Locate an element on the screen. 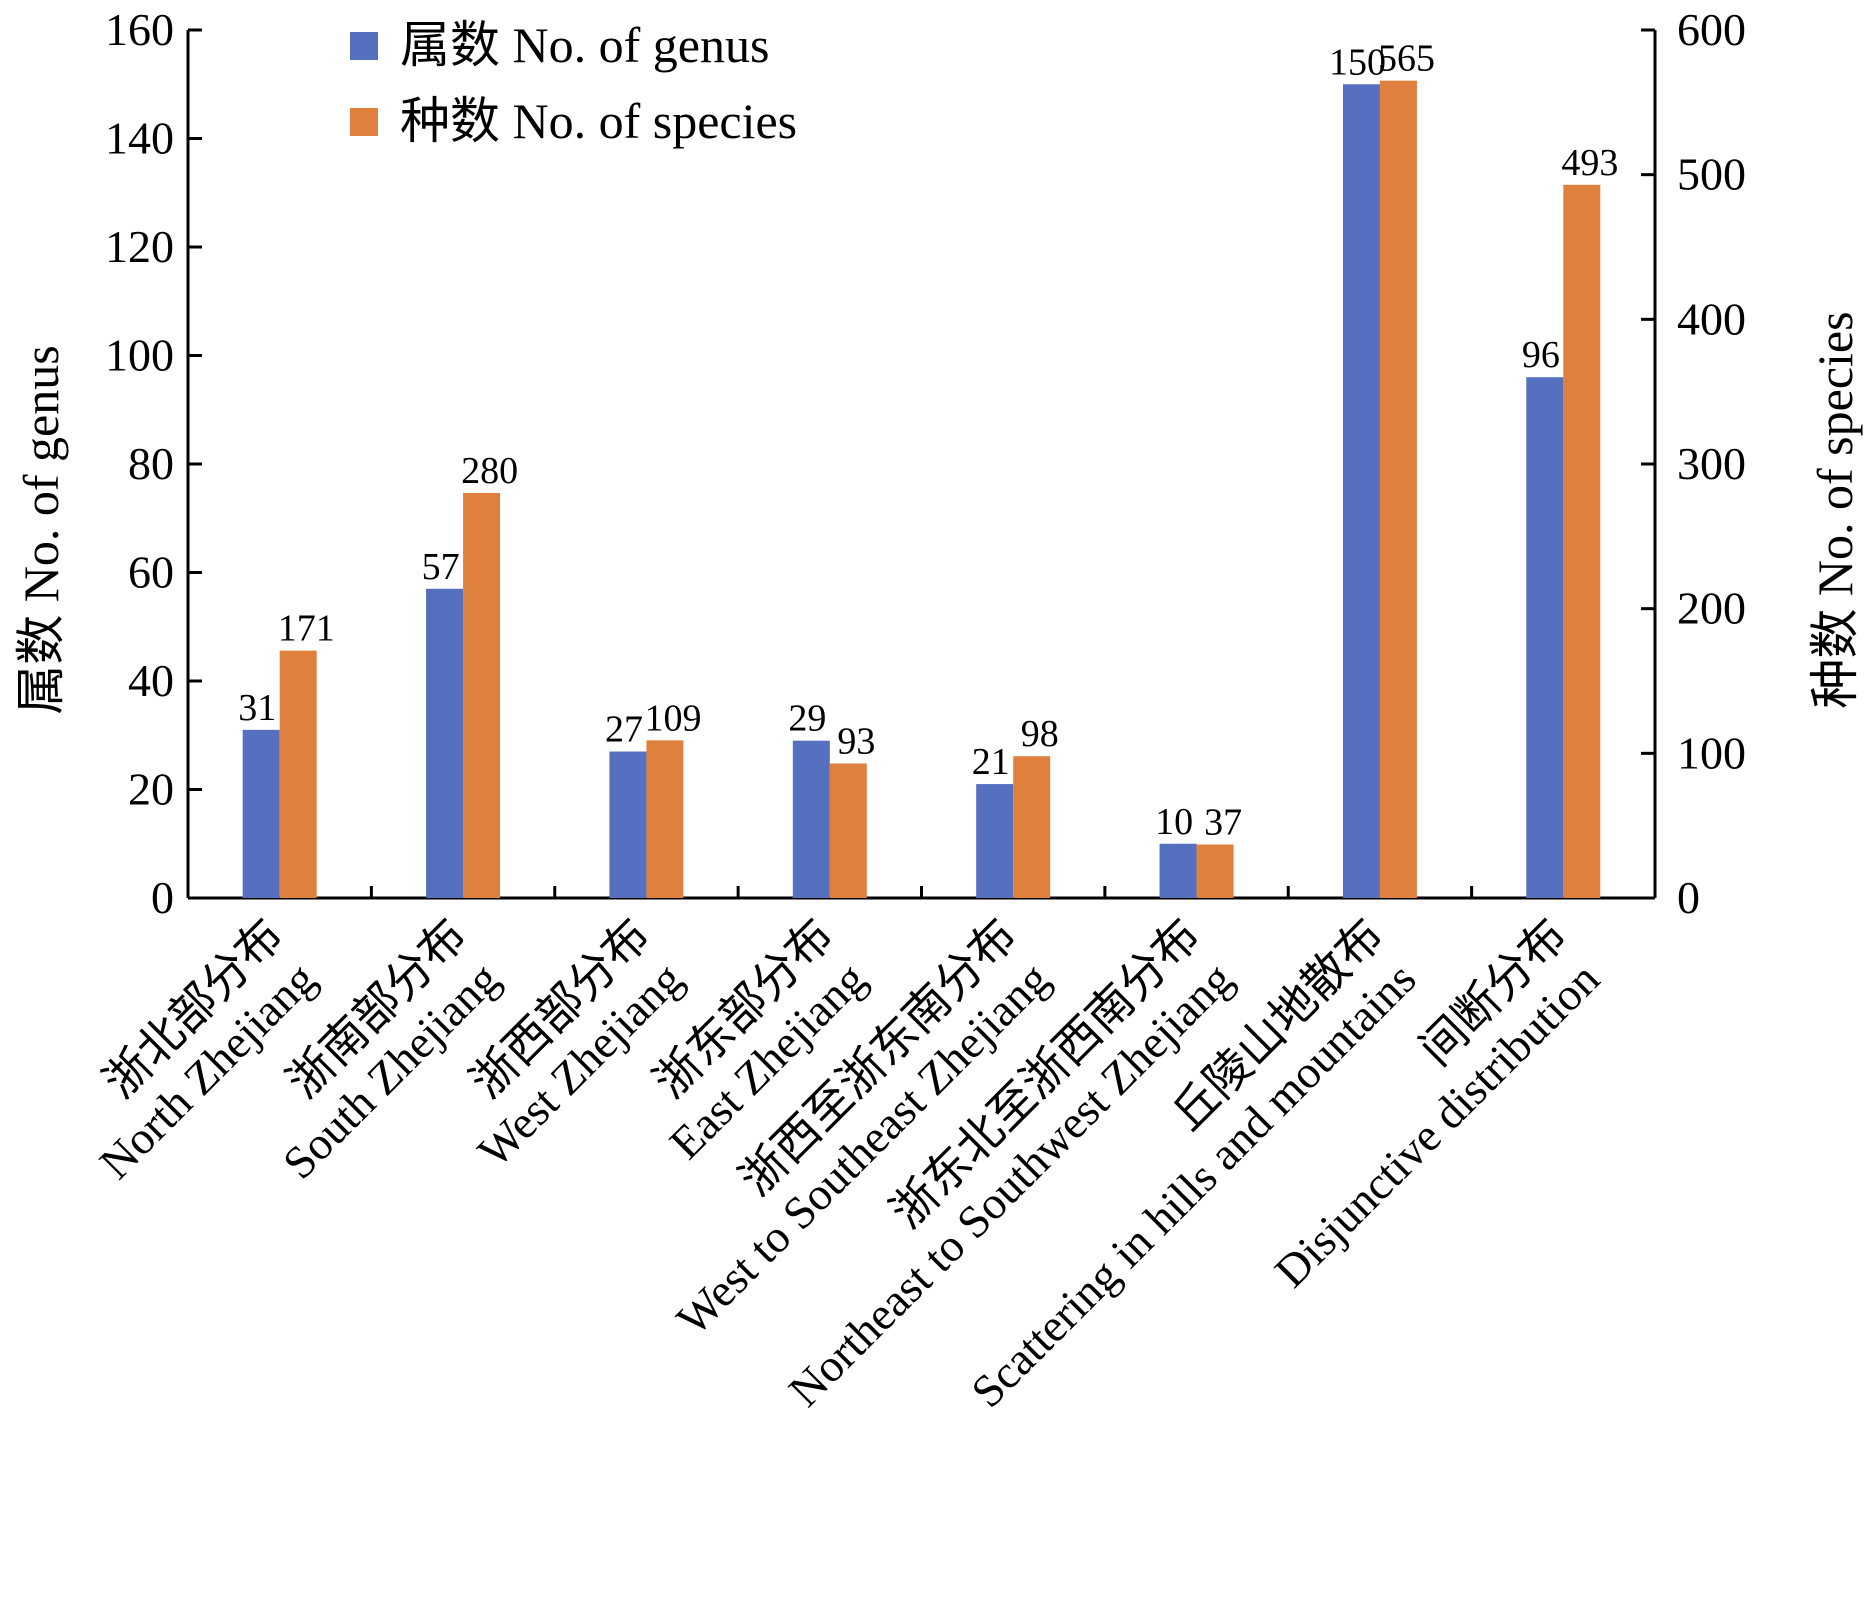 Image resolution: width=1869 pixels, height=1612 pixels. legend-label-genus: 属数 No. of genus is located at coordinates (584, 45).